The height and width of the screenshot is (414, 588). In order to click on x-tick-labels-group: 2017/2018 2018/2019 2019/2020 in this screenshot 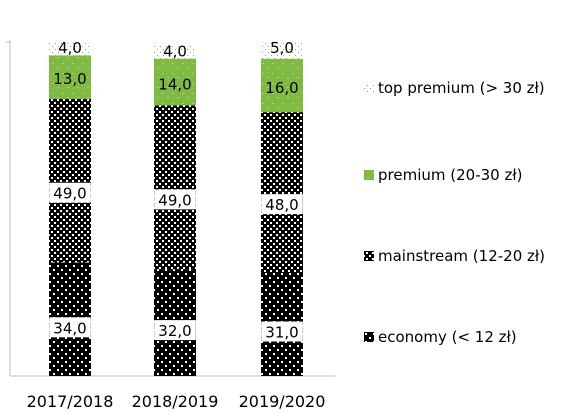, I will do `click(176, 401)`.